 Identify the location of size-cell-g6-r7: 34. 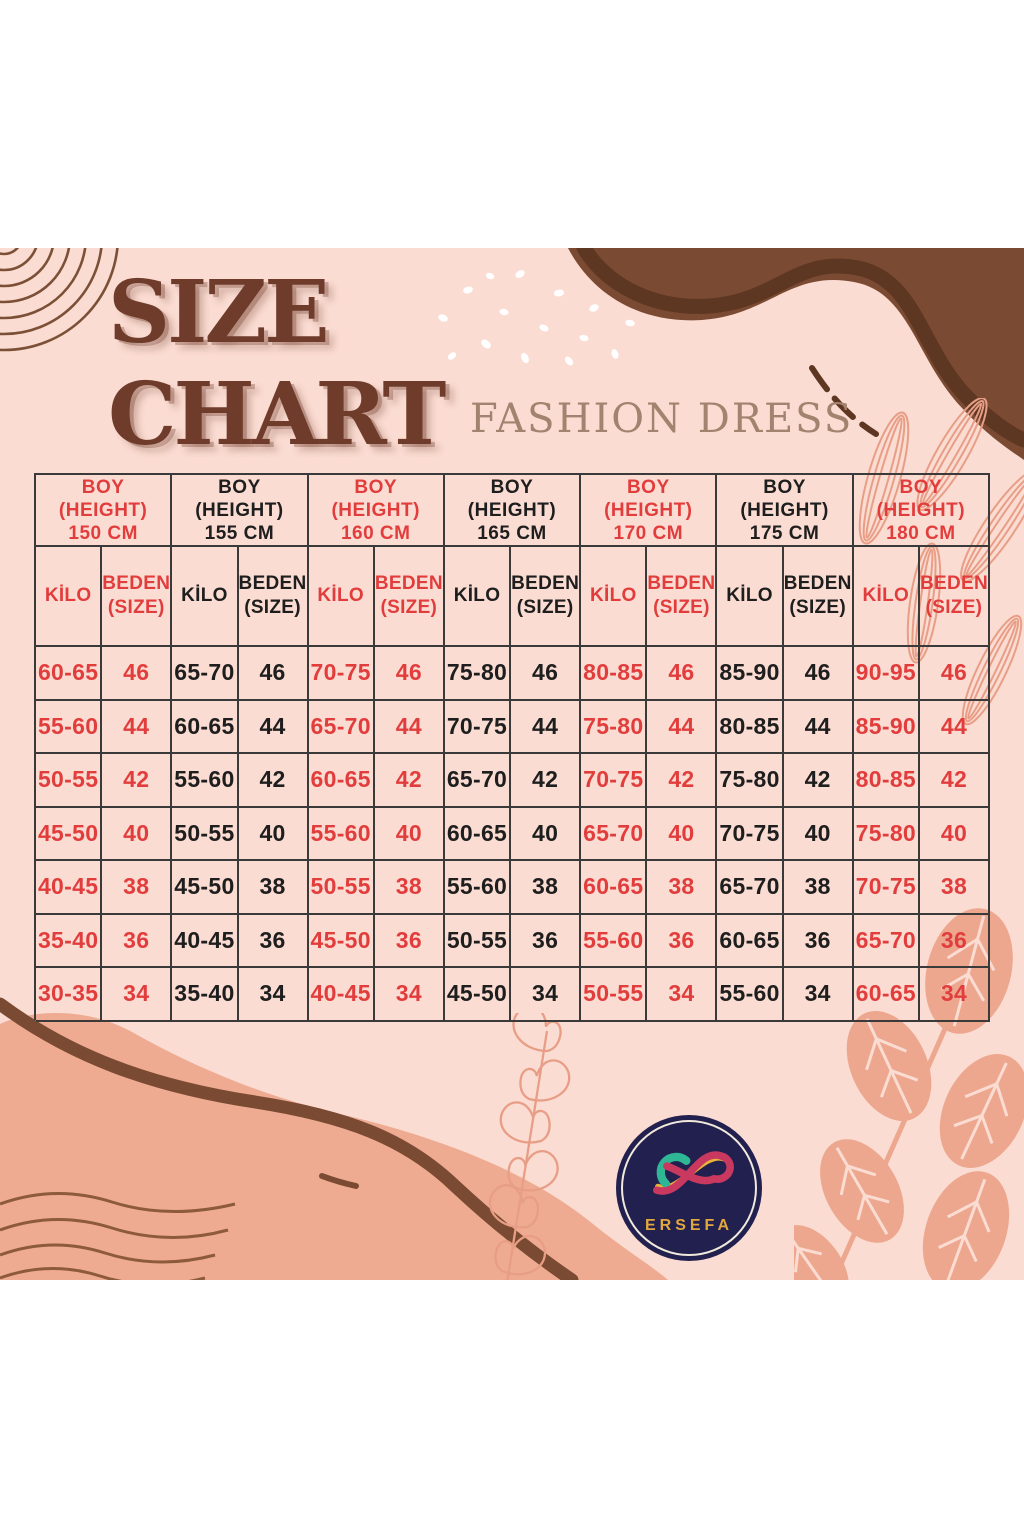
(818, 995).